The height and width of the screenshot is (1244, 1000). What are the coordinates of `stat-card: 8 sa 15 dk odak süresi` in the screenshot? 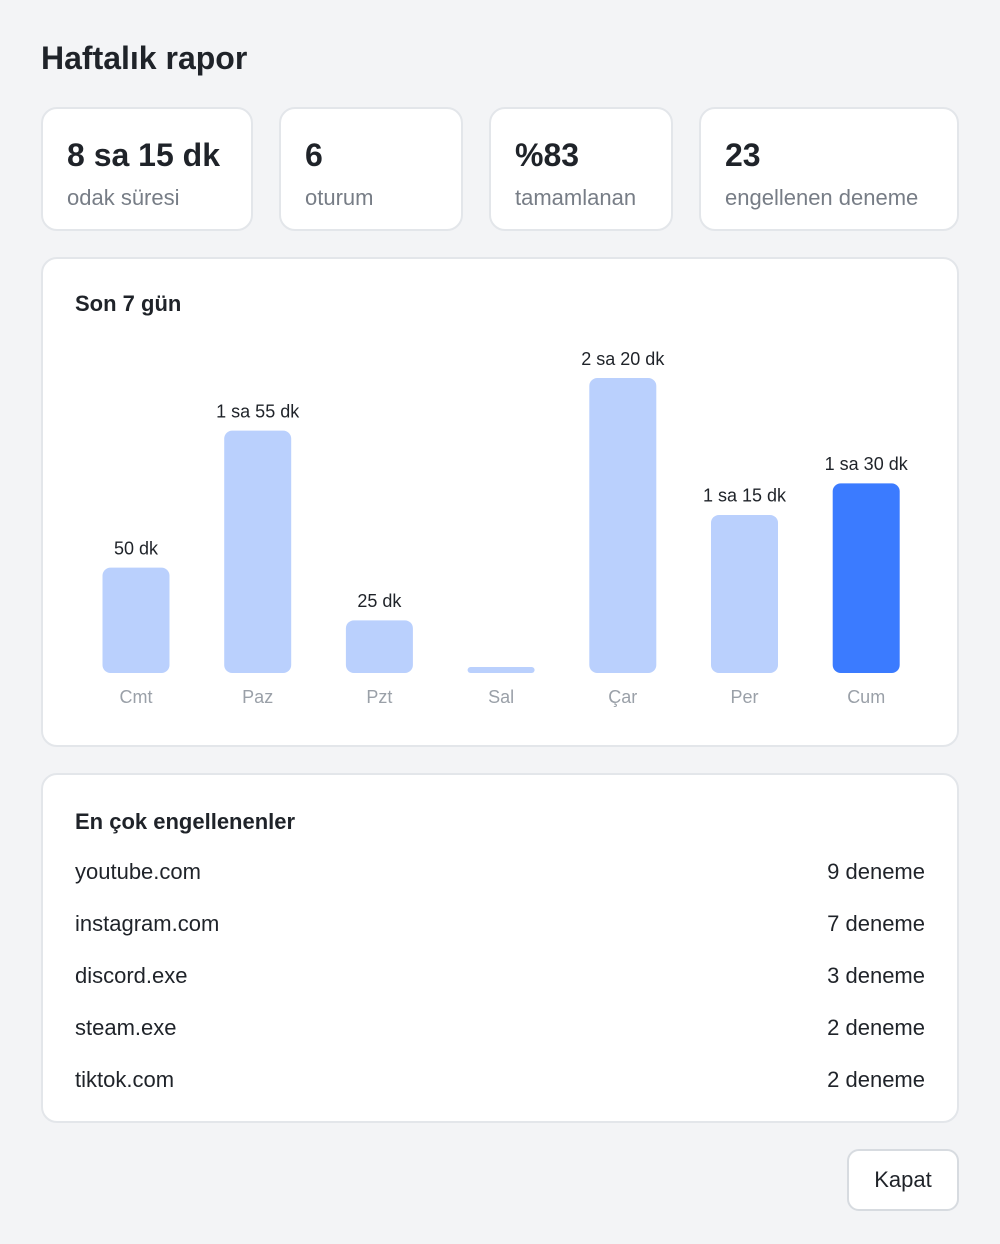 It's located at (147, 169).